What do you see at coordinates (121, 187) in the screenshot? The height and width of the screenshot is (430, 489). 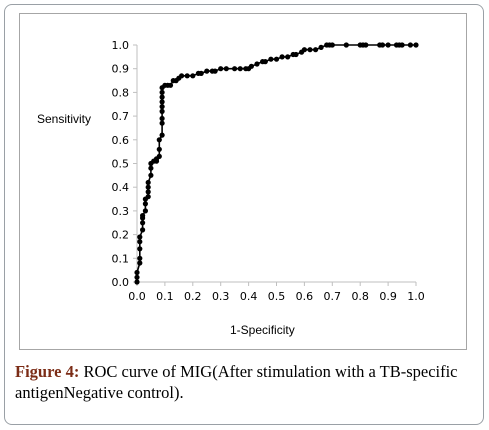 I see `y-tick-label: 0.4` at bounding box center [121, 187].